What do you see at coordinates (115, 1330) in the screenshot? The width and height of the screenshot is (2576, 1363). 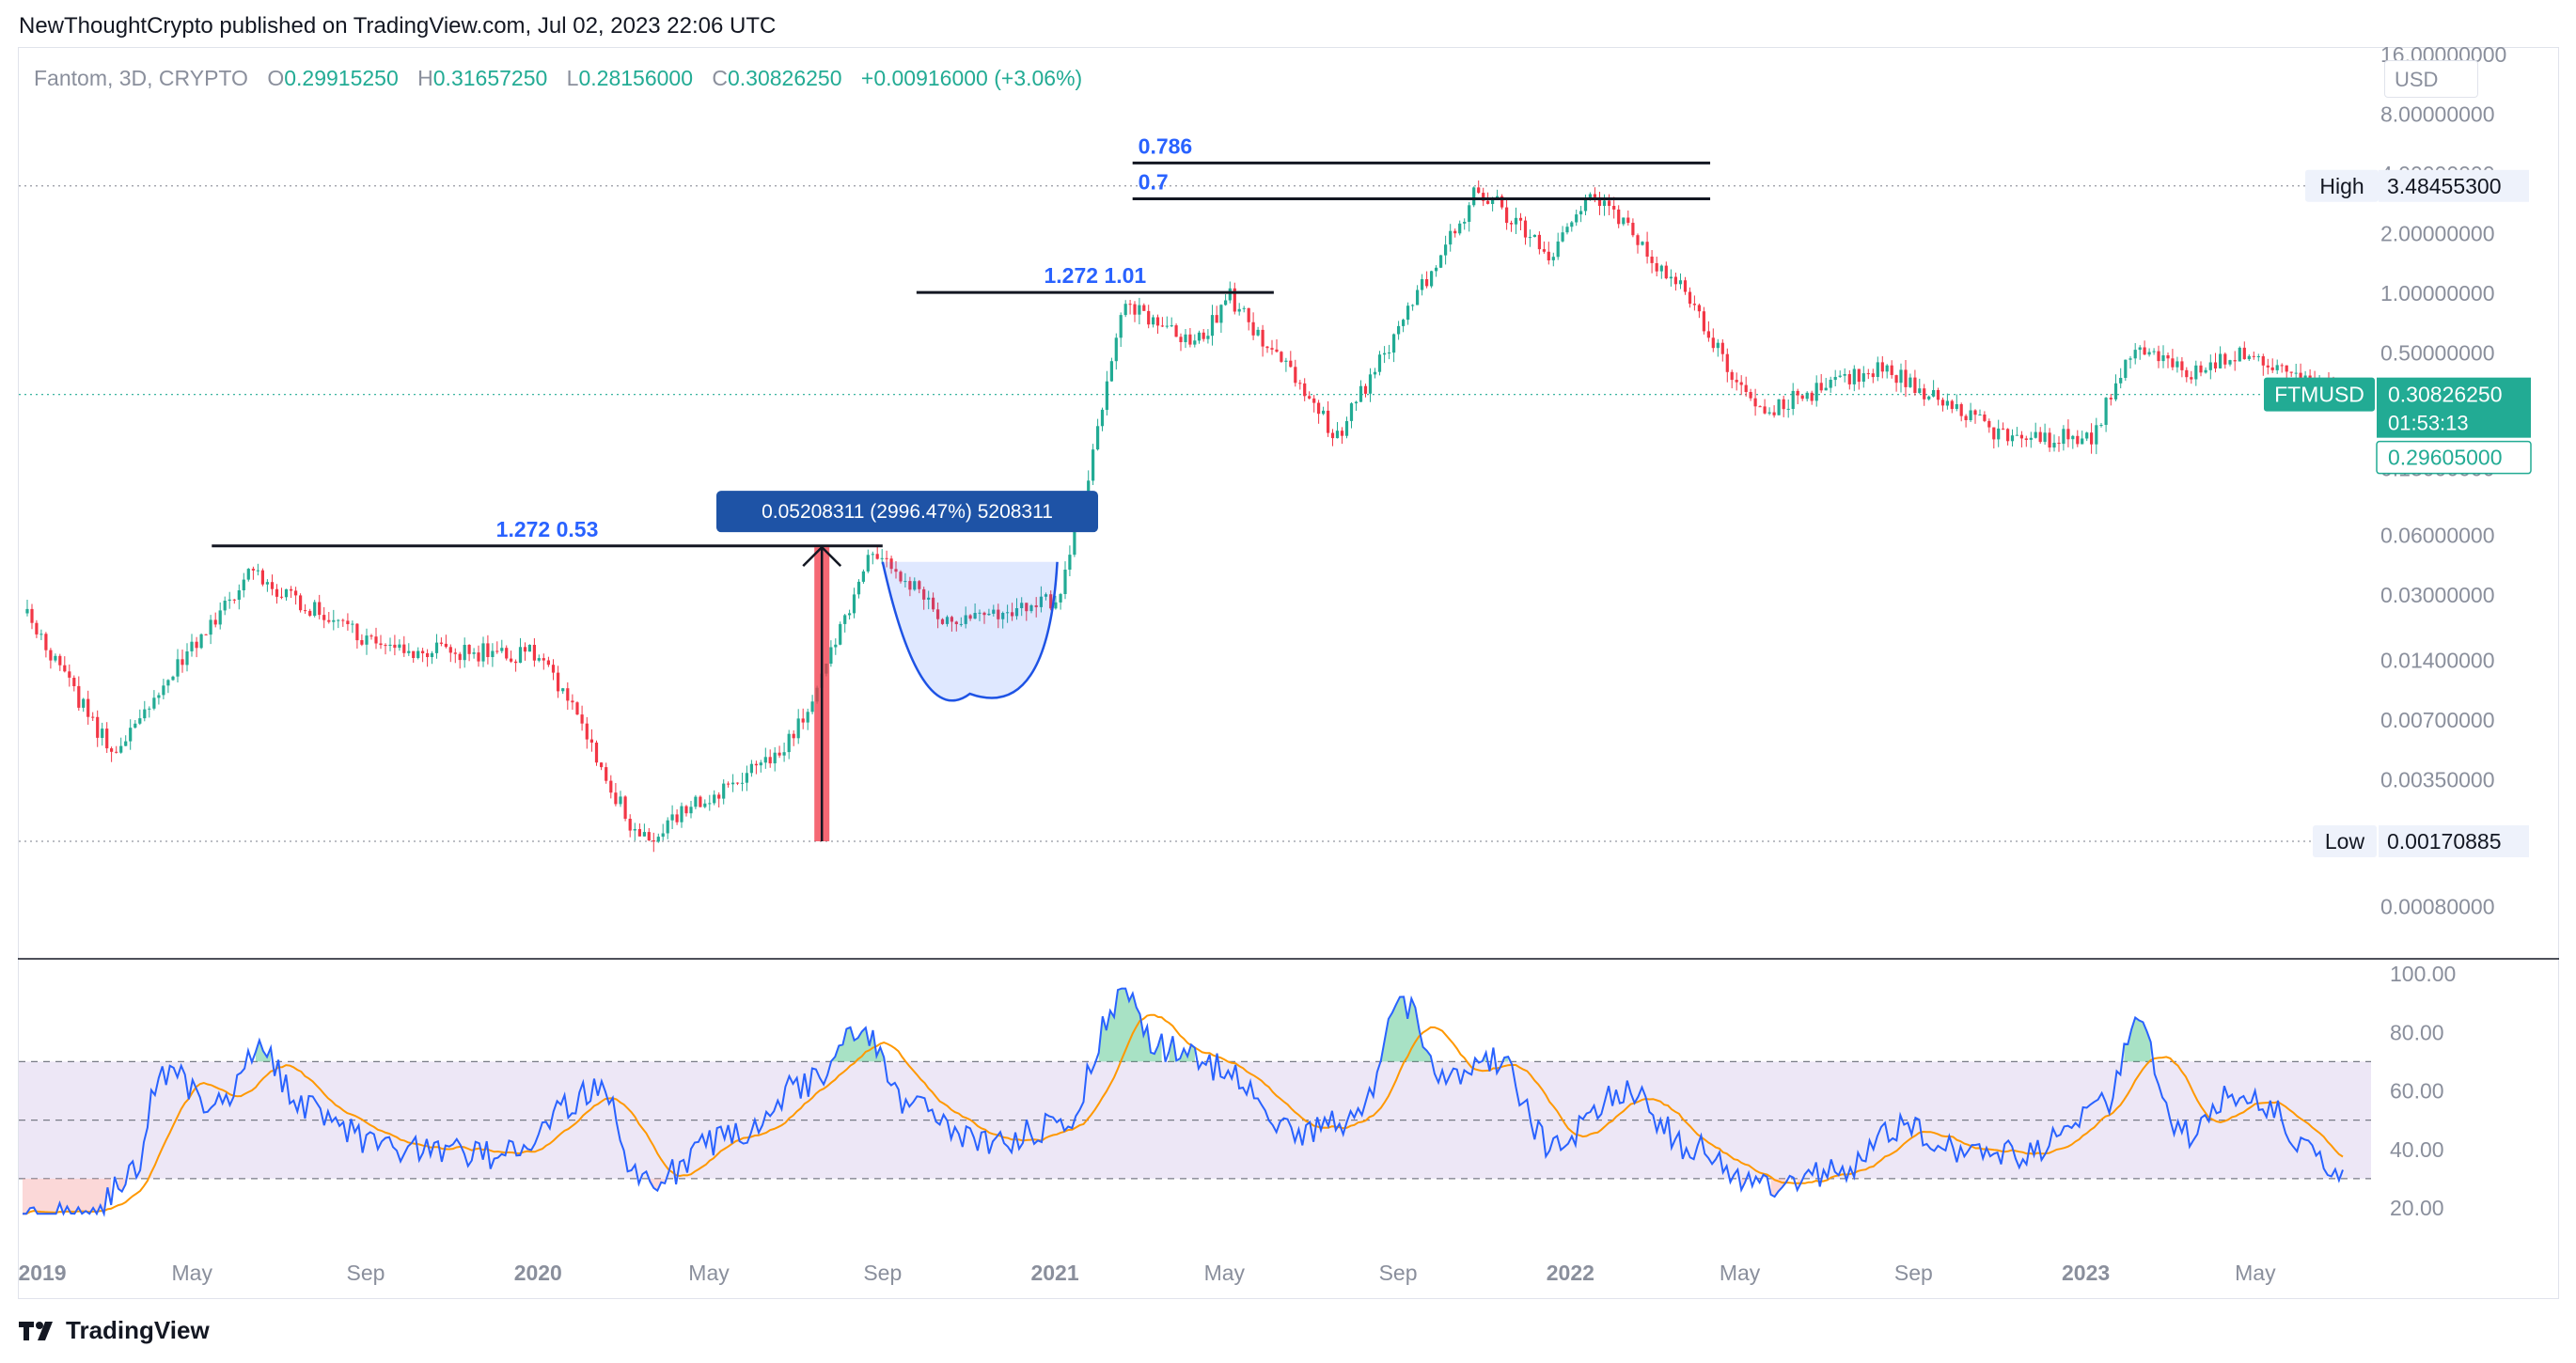 I see `tradingview-logo: TradingView` at bounding box center [115, 1330].